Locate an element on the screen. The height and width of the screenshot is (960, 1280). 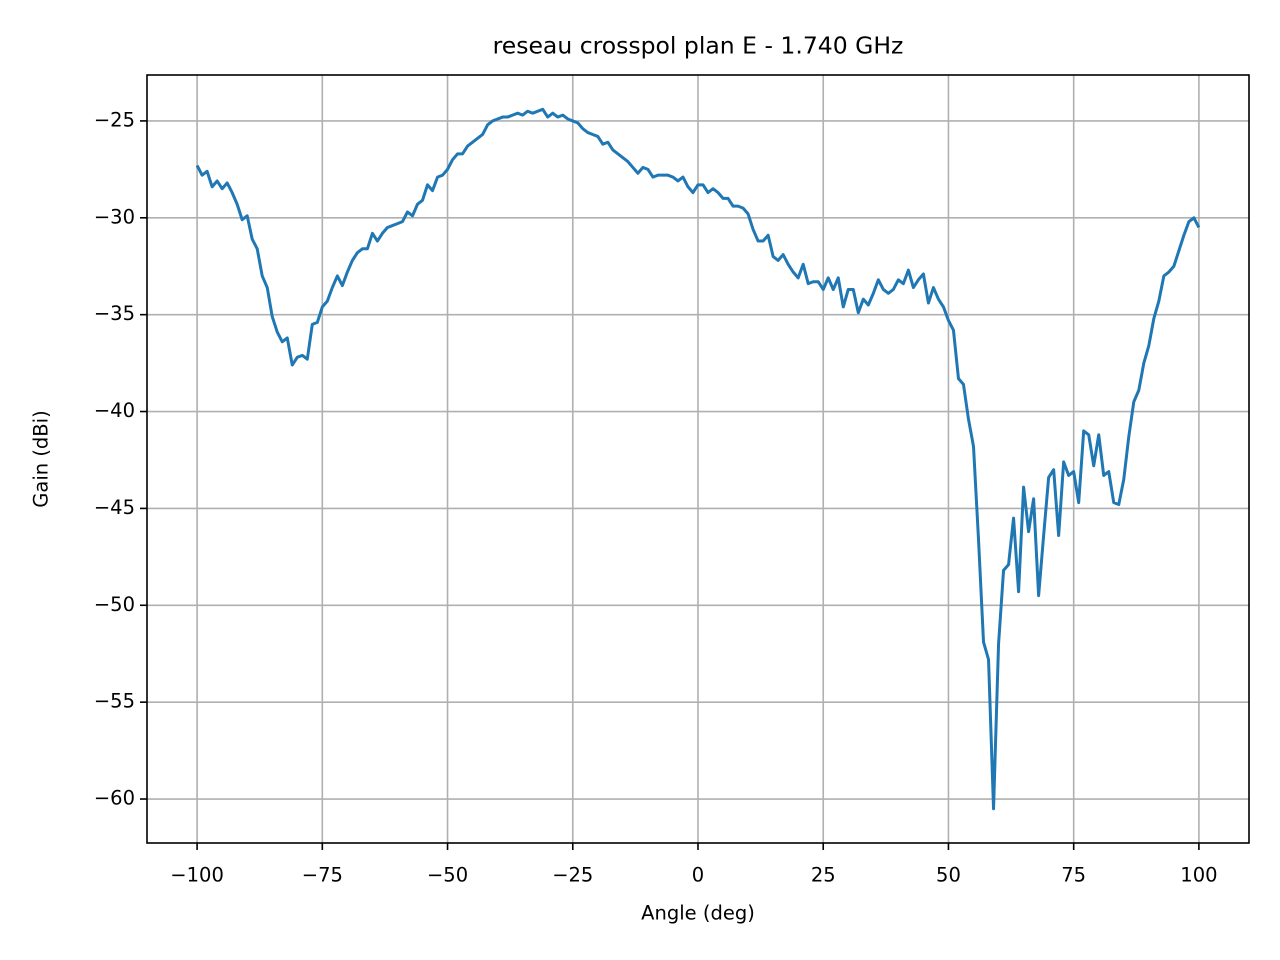
y-tick-label: −40 is located at coordinates (114, 410).